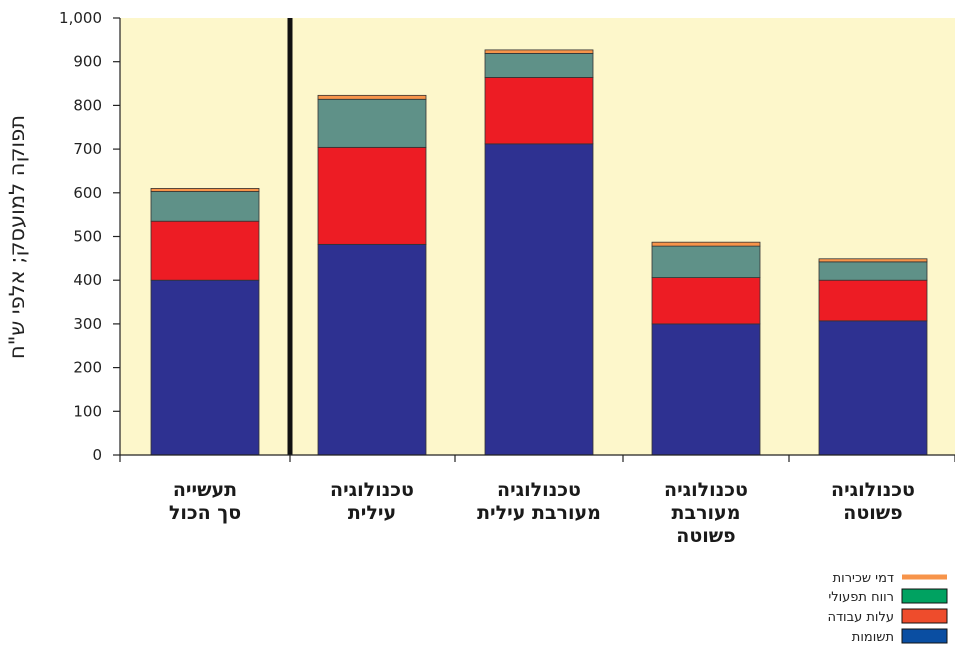 The image size is (955, 647). Describe the element at coordinates (87, 62) in the screenshot. I see `y-tick-label: 900` at that location.